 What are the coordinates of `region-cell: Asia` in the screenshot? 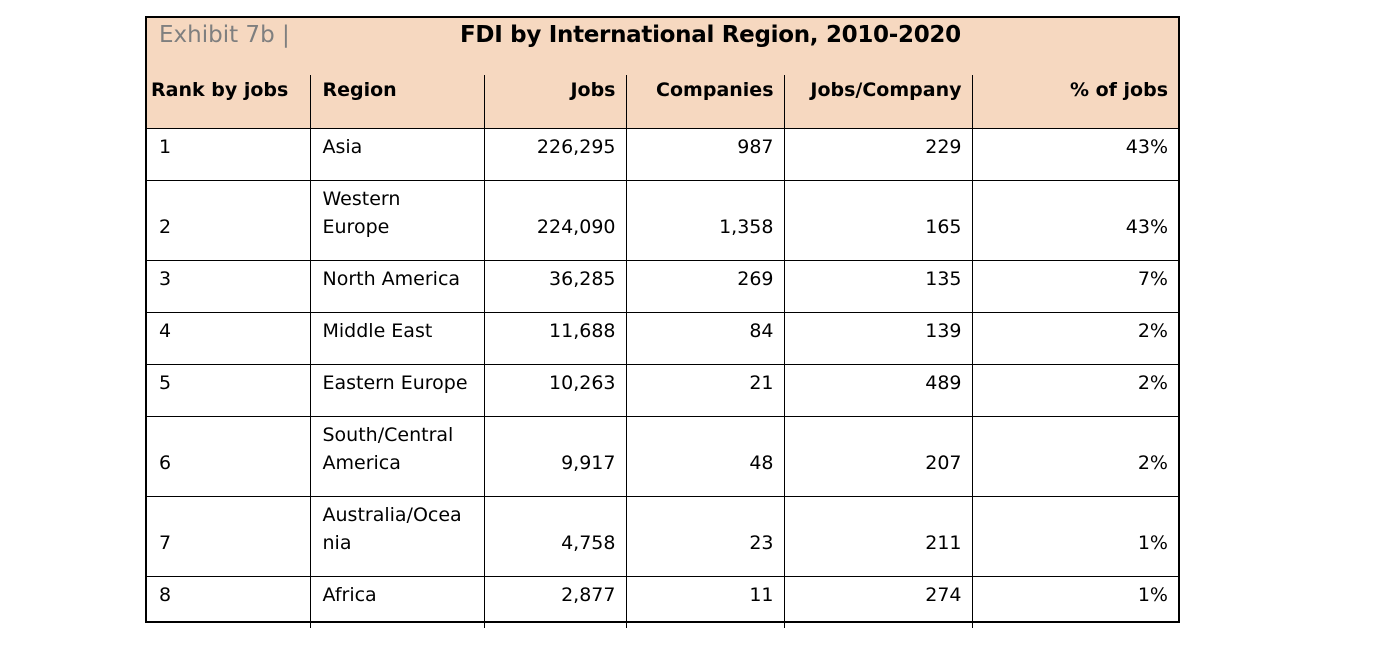 It's located at (397, 154).